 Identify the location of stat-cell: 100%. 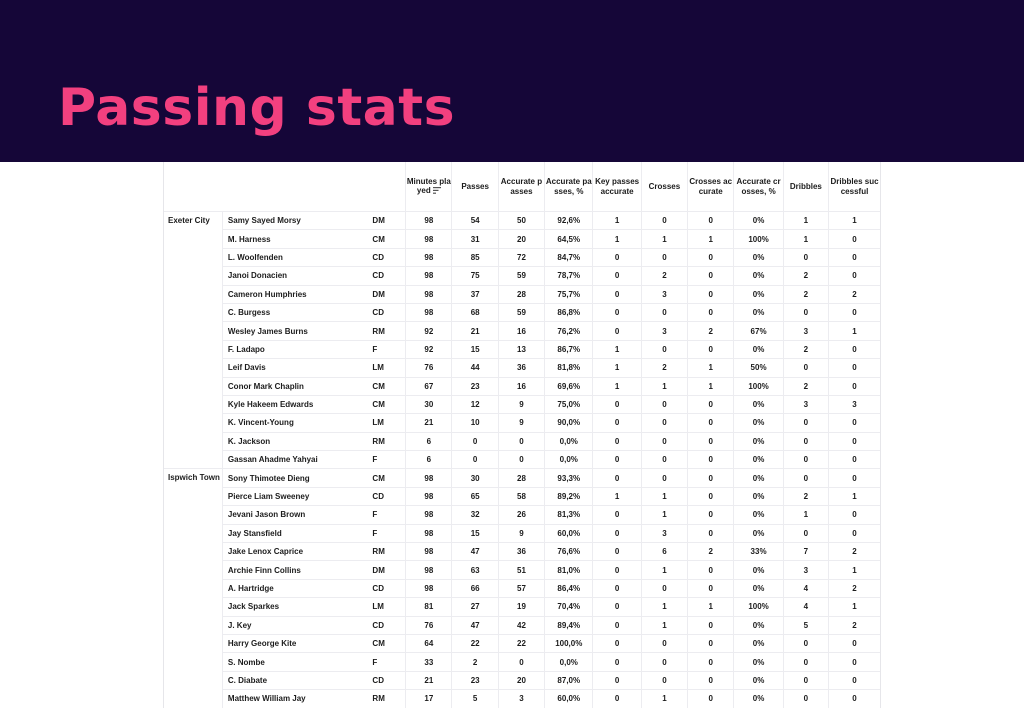
(758, 386).